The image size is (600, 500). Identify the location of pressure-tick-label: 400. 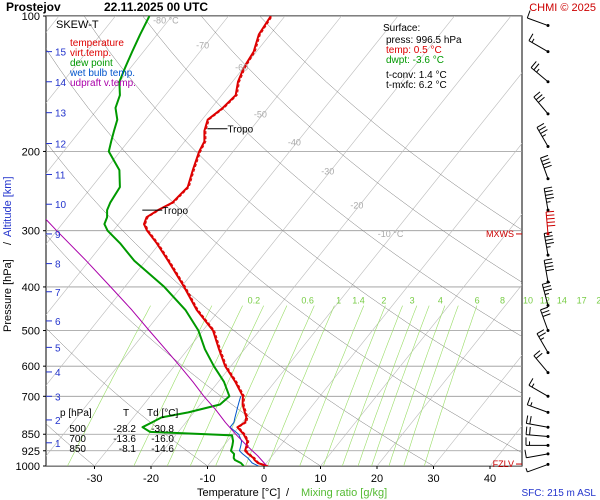
(31, 288).